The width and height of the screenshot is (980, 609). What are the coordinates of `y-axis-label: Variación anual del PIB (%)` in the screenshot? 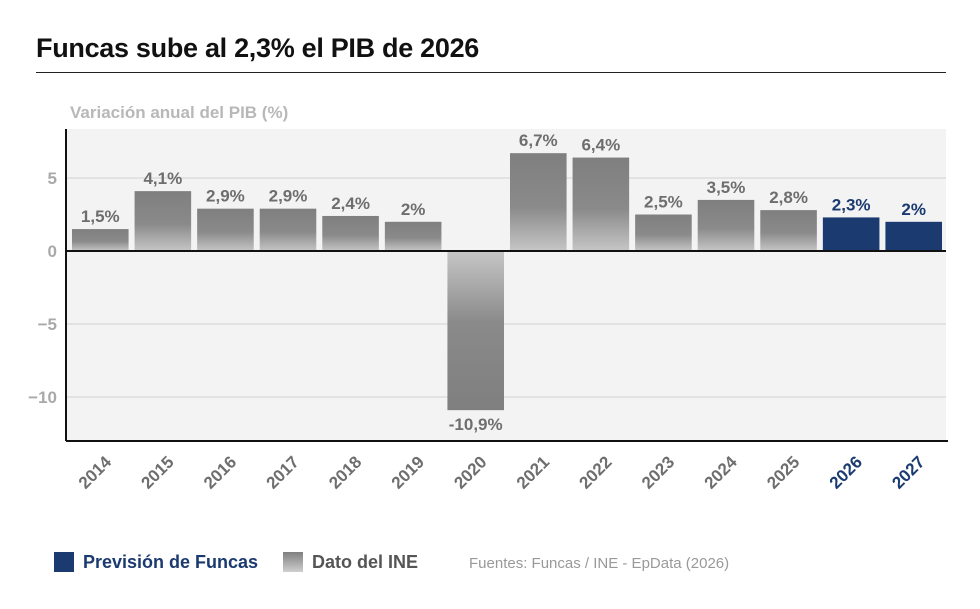 It's located at (179, 112).